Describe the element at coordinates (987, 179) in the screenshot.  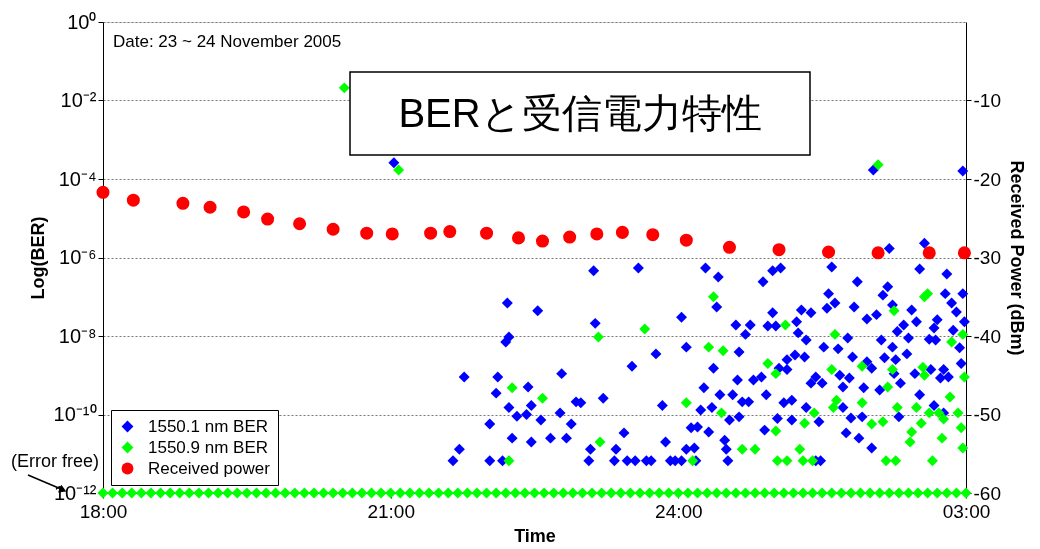
I see `y2-tick-label: -20` at that location.